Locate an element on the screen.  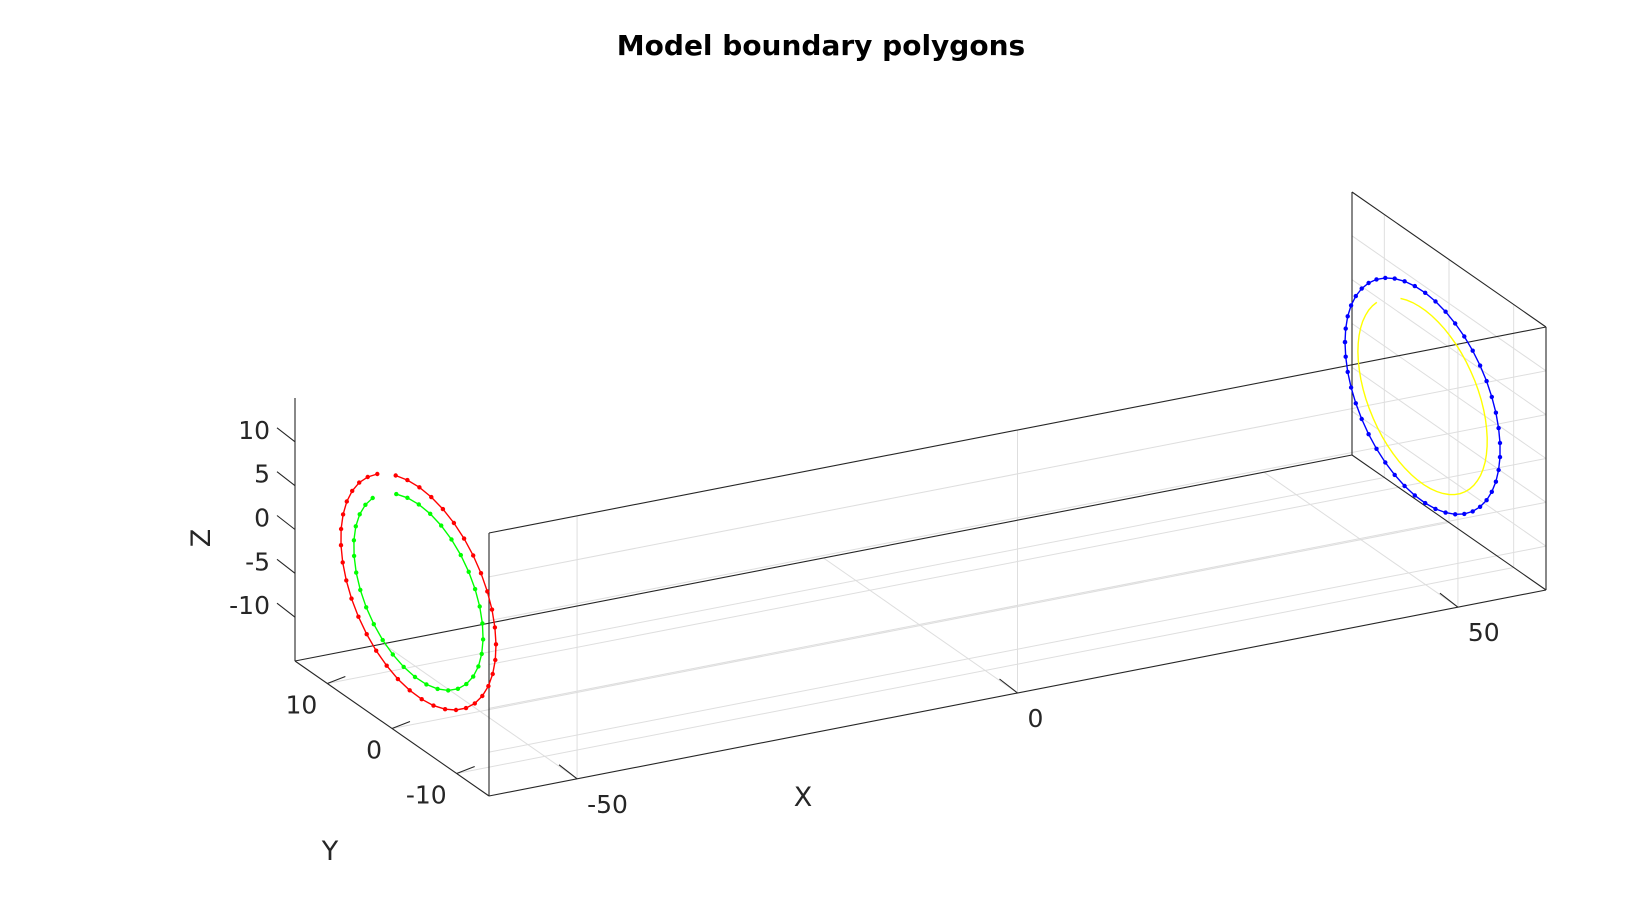
x-tick-label: 0 is located at coordinates (1036, 718).